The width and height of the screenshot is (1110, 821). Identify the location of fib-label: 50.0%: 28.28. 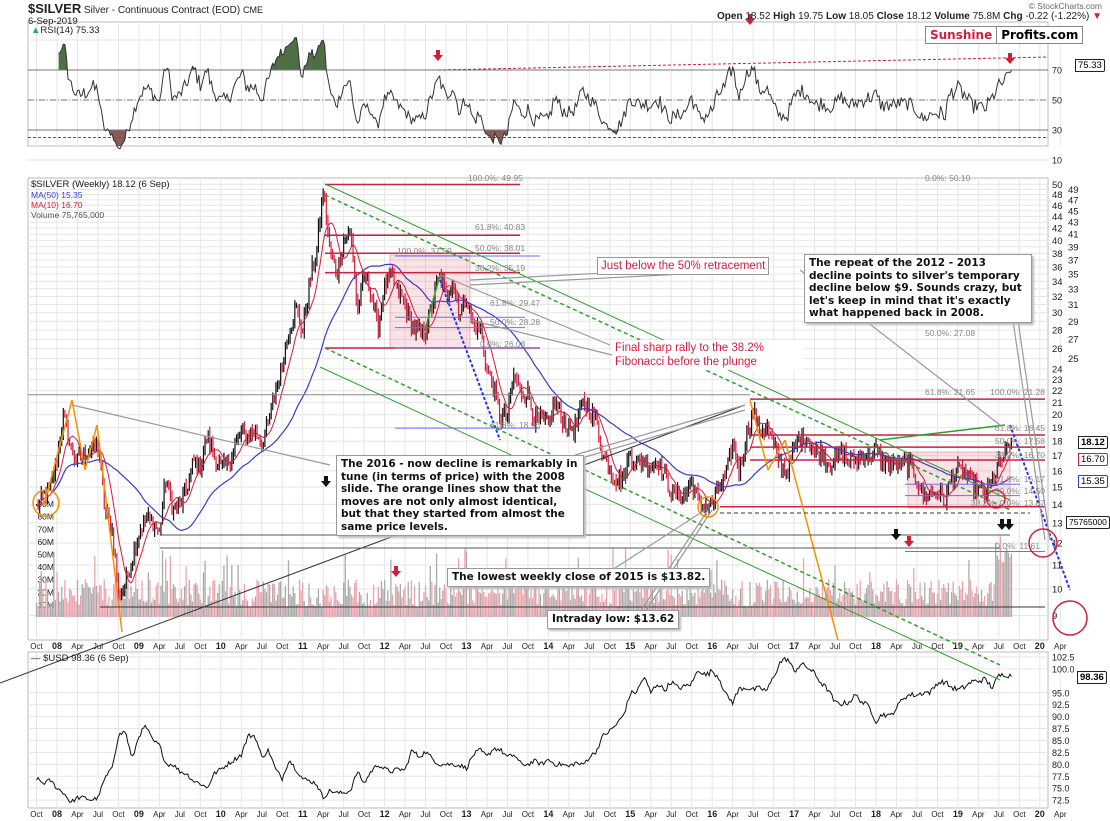
(515, 322).